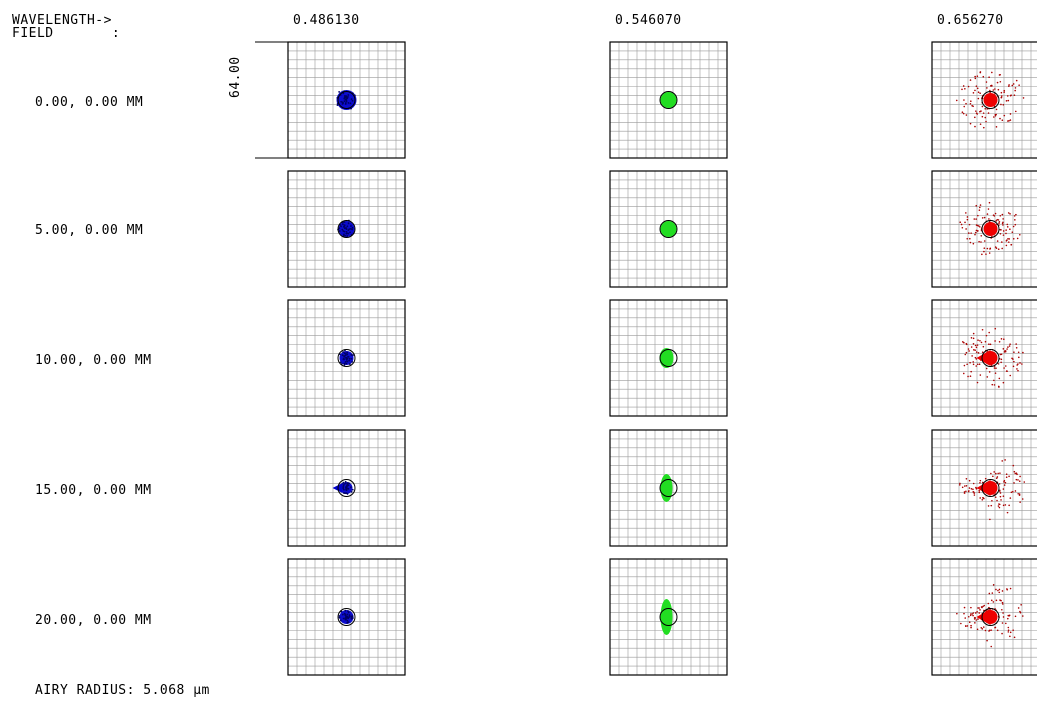  I want to click on field-label-2: 5.00, 0.00 MM, so click(89, 230).